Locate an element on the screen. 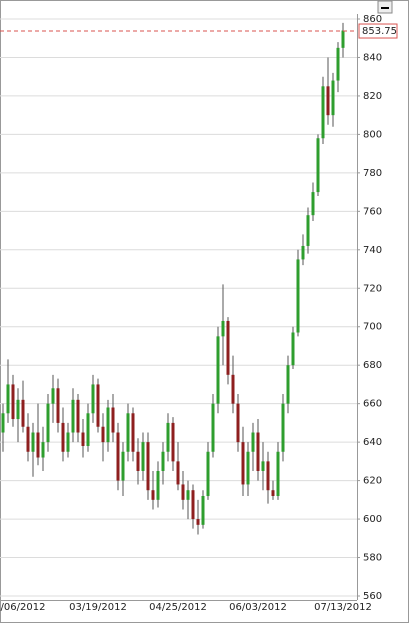 This screenshot has width=409, height=623. y-tick-label: 760 is located at coordinates (372, 211).